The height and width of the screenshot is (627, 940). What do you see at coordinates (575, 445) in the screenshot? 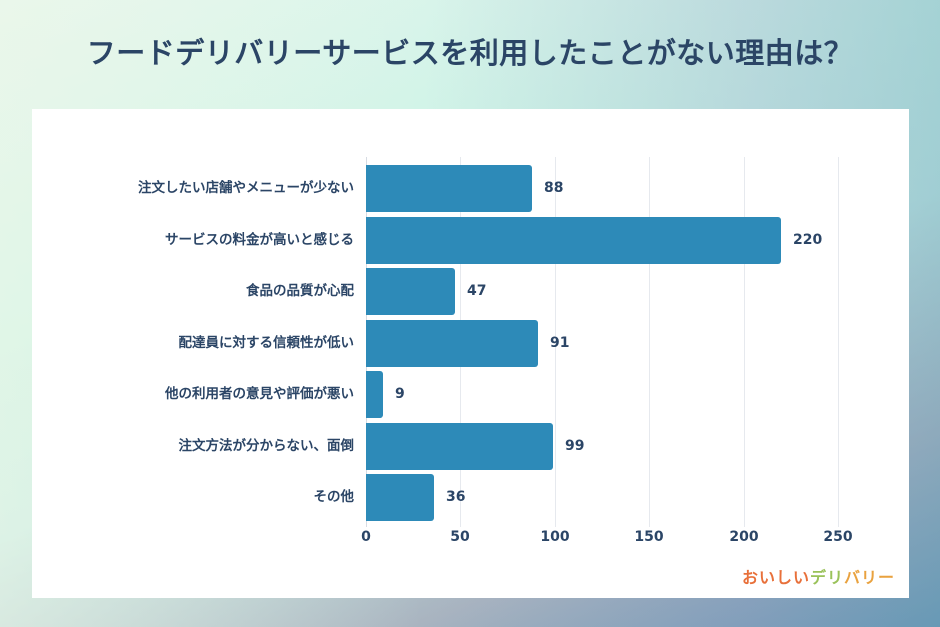
I see `bar-value-label: 99` at bounding box center [575, 445].